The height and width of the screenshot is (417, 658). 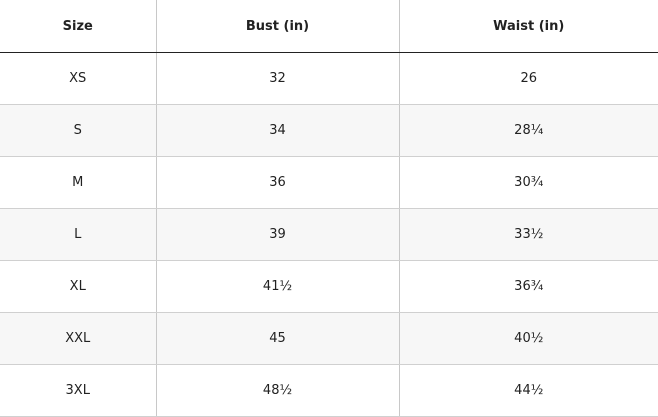 I want to click on table-row: M 36 30¾, so click(x=329, y=182).